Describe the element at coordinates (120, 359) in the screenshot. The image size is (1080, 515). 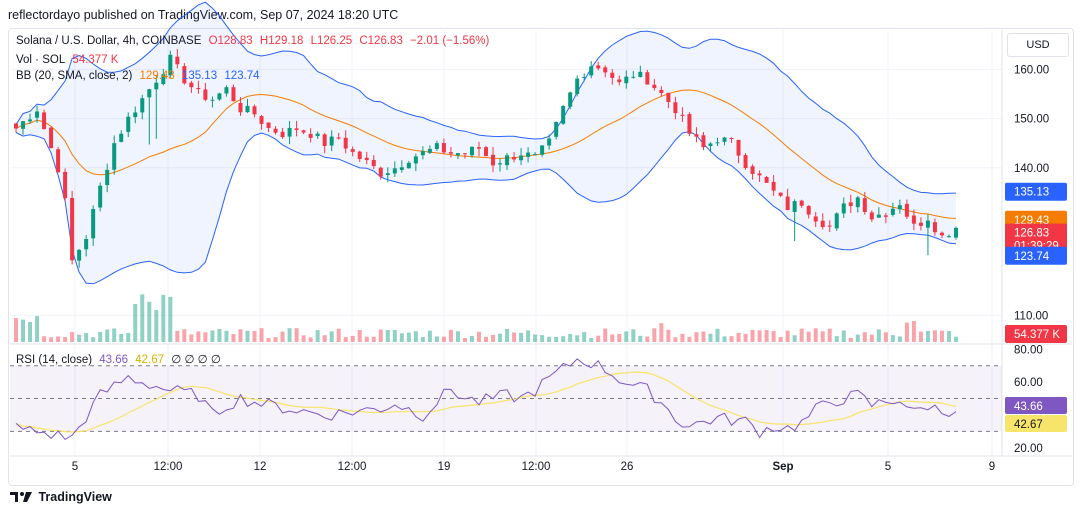
I see `rsi-legend: RSI (14, close) 43.66 42.67 ∅ ∅ ∅ ∅` at that location.